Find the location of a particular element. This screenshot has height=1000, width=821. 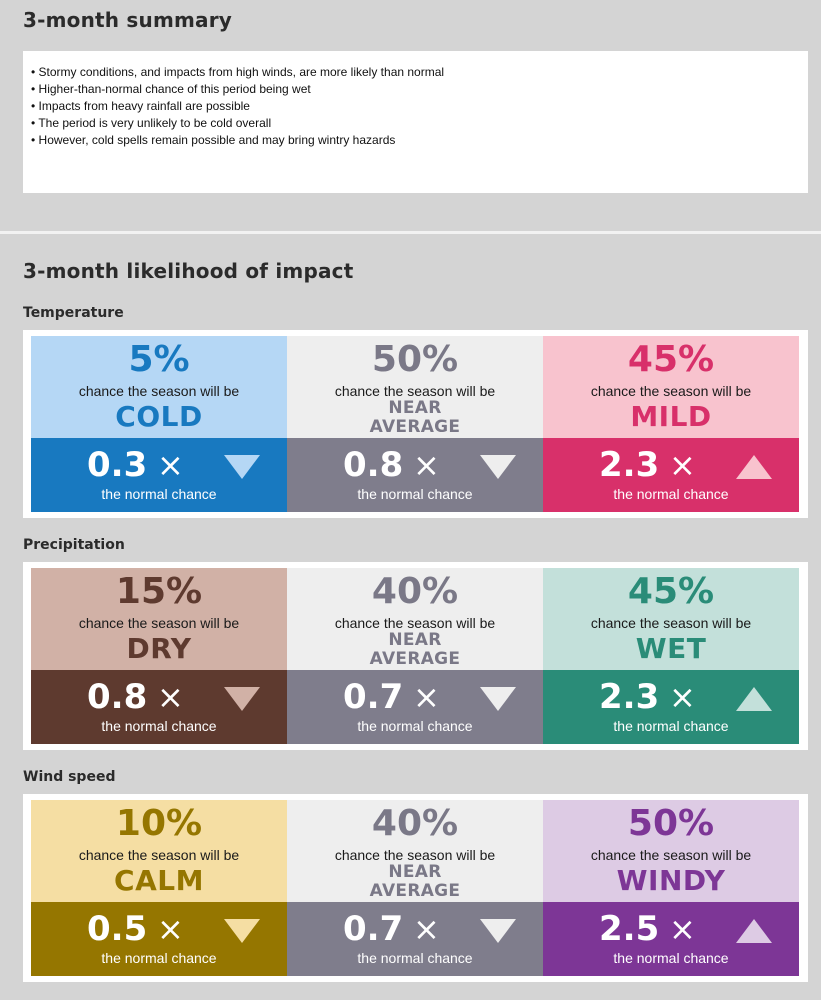

summary-heading: 3-month summary is located at coordinates (128, 20).